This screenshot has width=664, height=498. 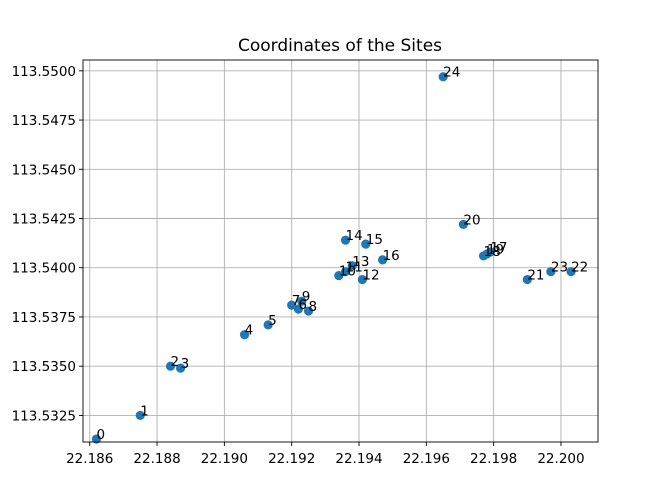 I want to click on point-label: 3, so click(x=185, y=364).